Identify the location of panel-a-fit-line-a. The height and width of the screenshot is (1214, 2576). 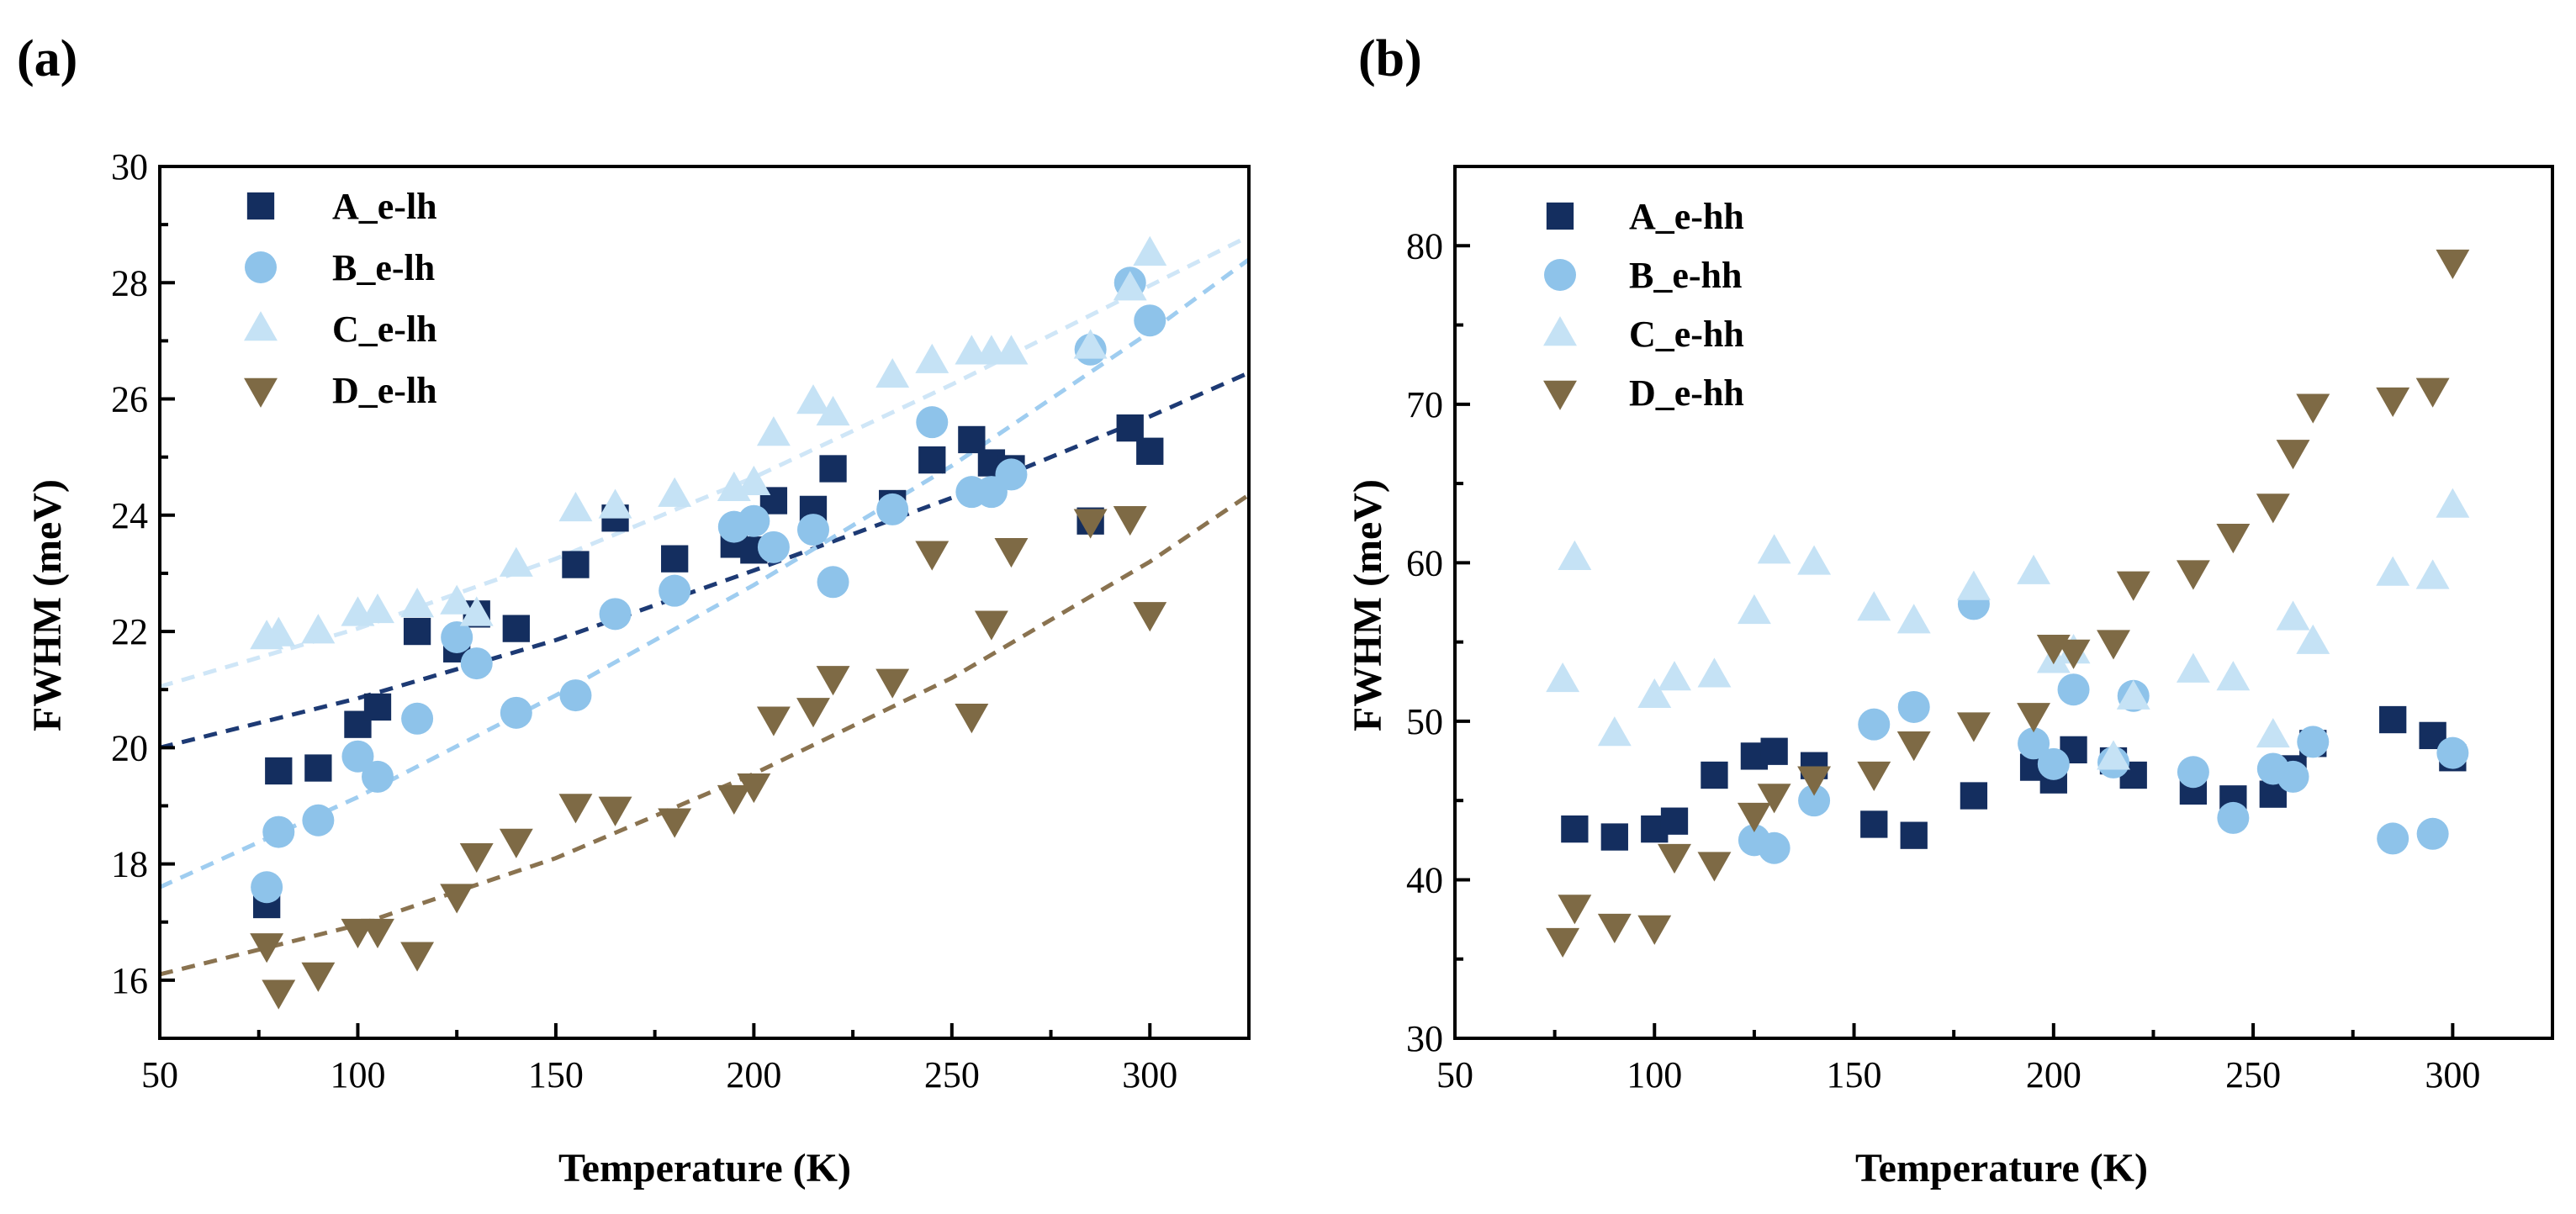
(704, 560).